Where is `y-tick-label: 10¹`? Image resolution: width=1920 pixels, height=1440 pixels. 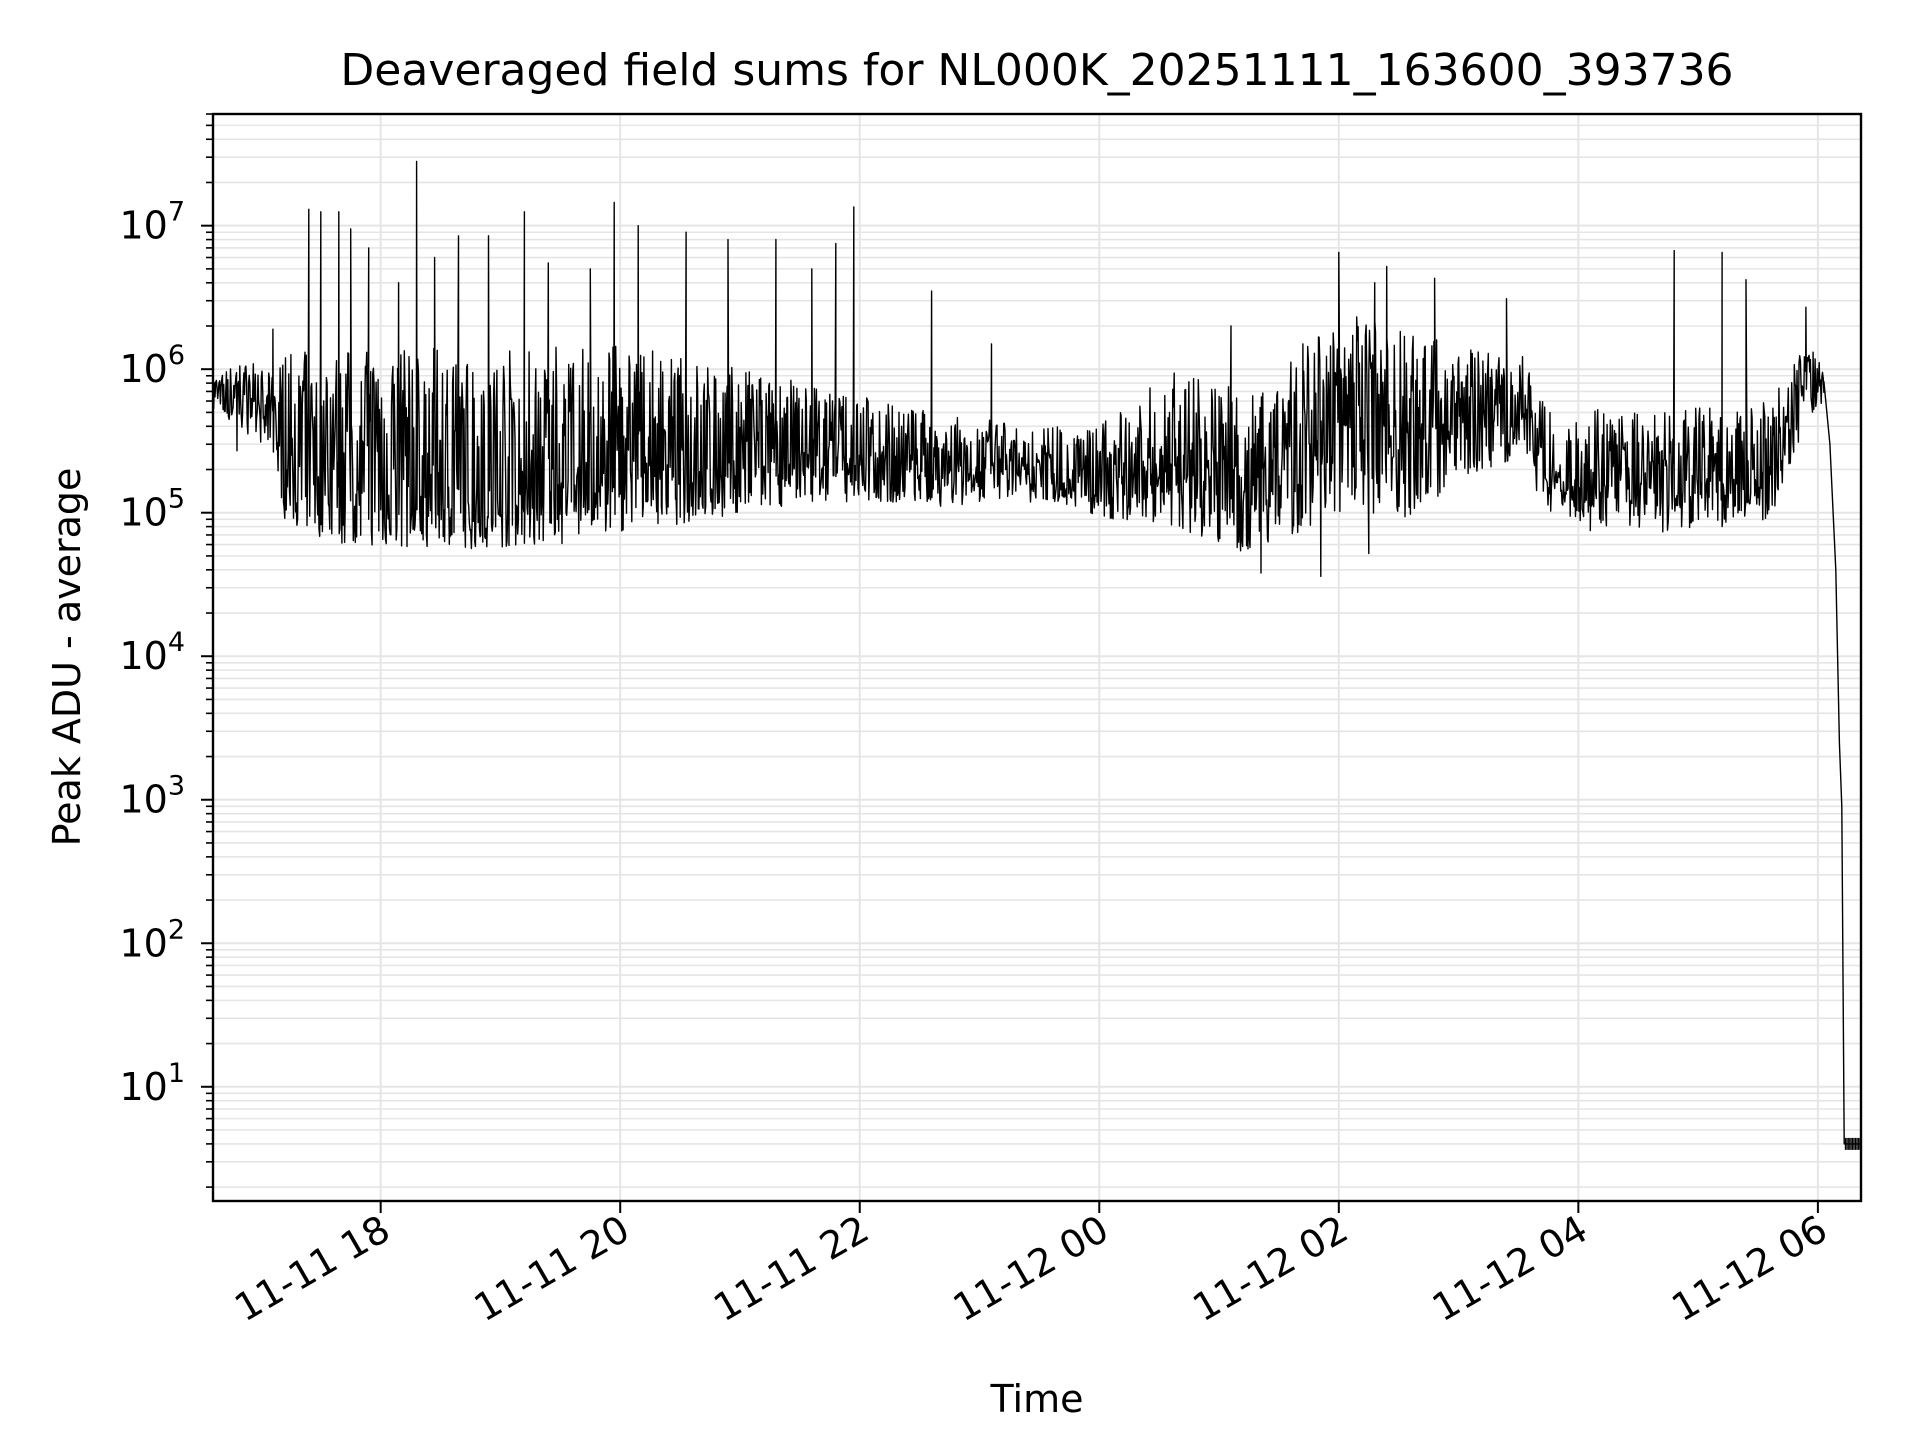 y-tick-label: 10¹ is located at coordinates (152, 1083).